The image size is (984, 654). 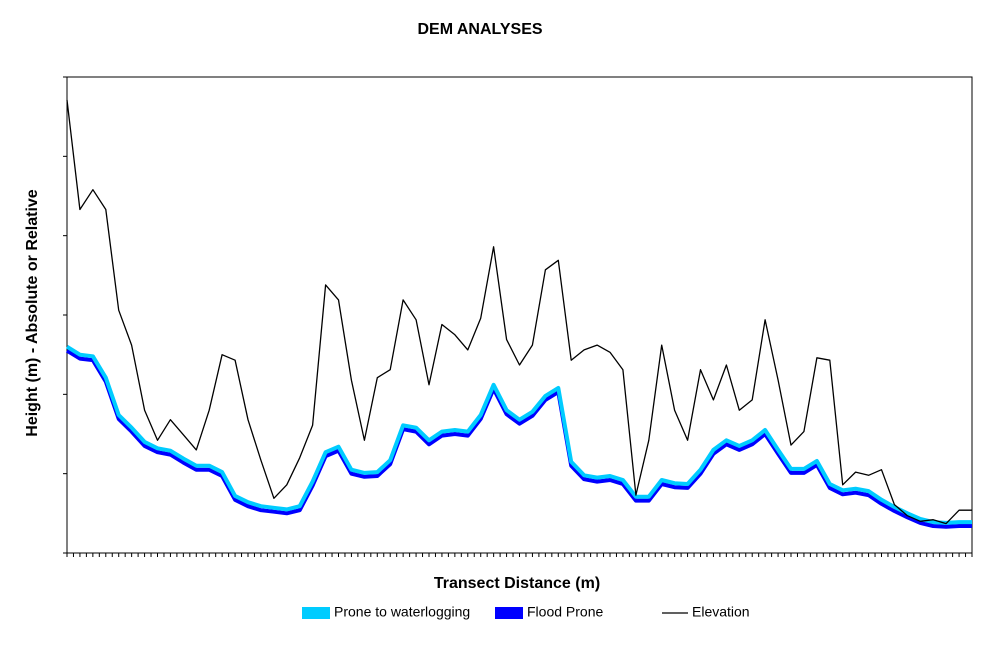 What do you see at coordinates (479, 29) in the screenshot?
I see `chart-title: DEM ANALYSES` at bounding box center [479, 29].